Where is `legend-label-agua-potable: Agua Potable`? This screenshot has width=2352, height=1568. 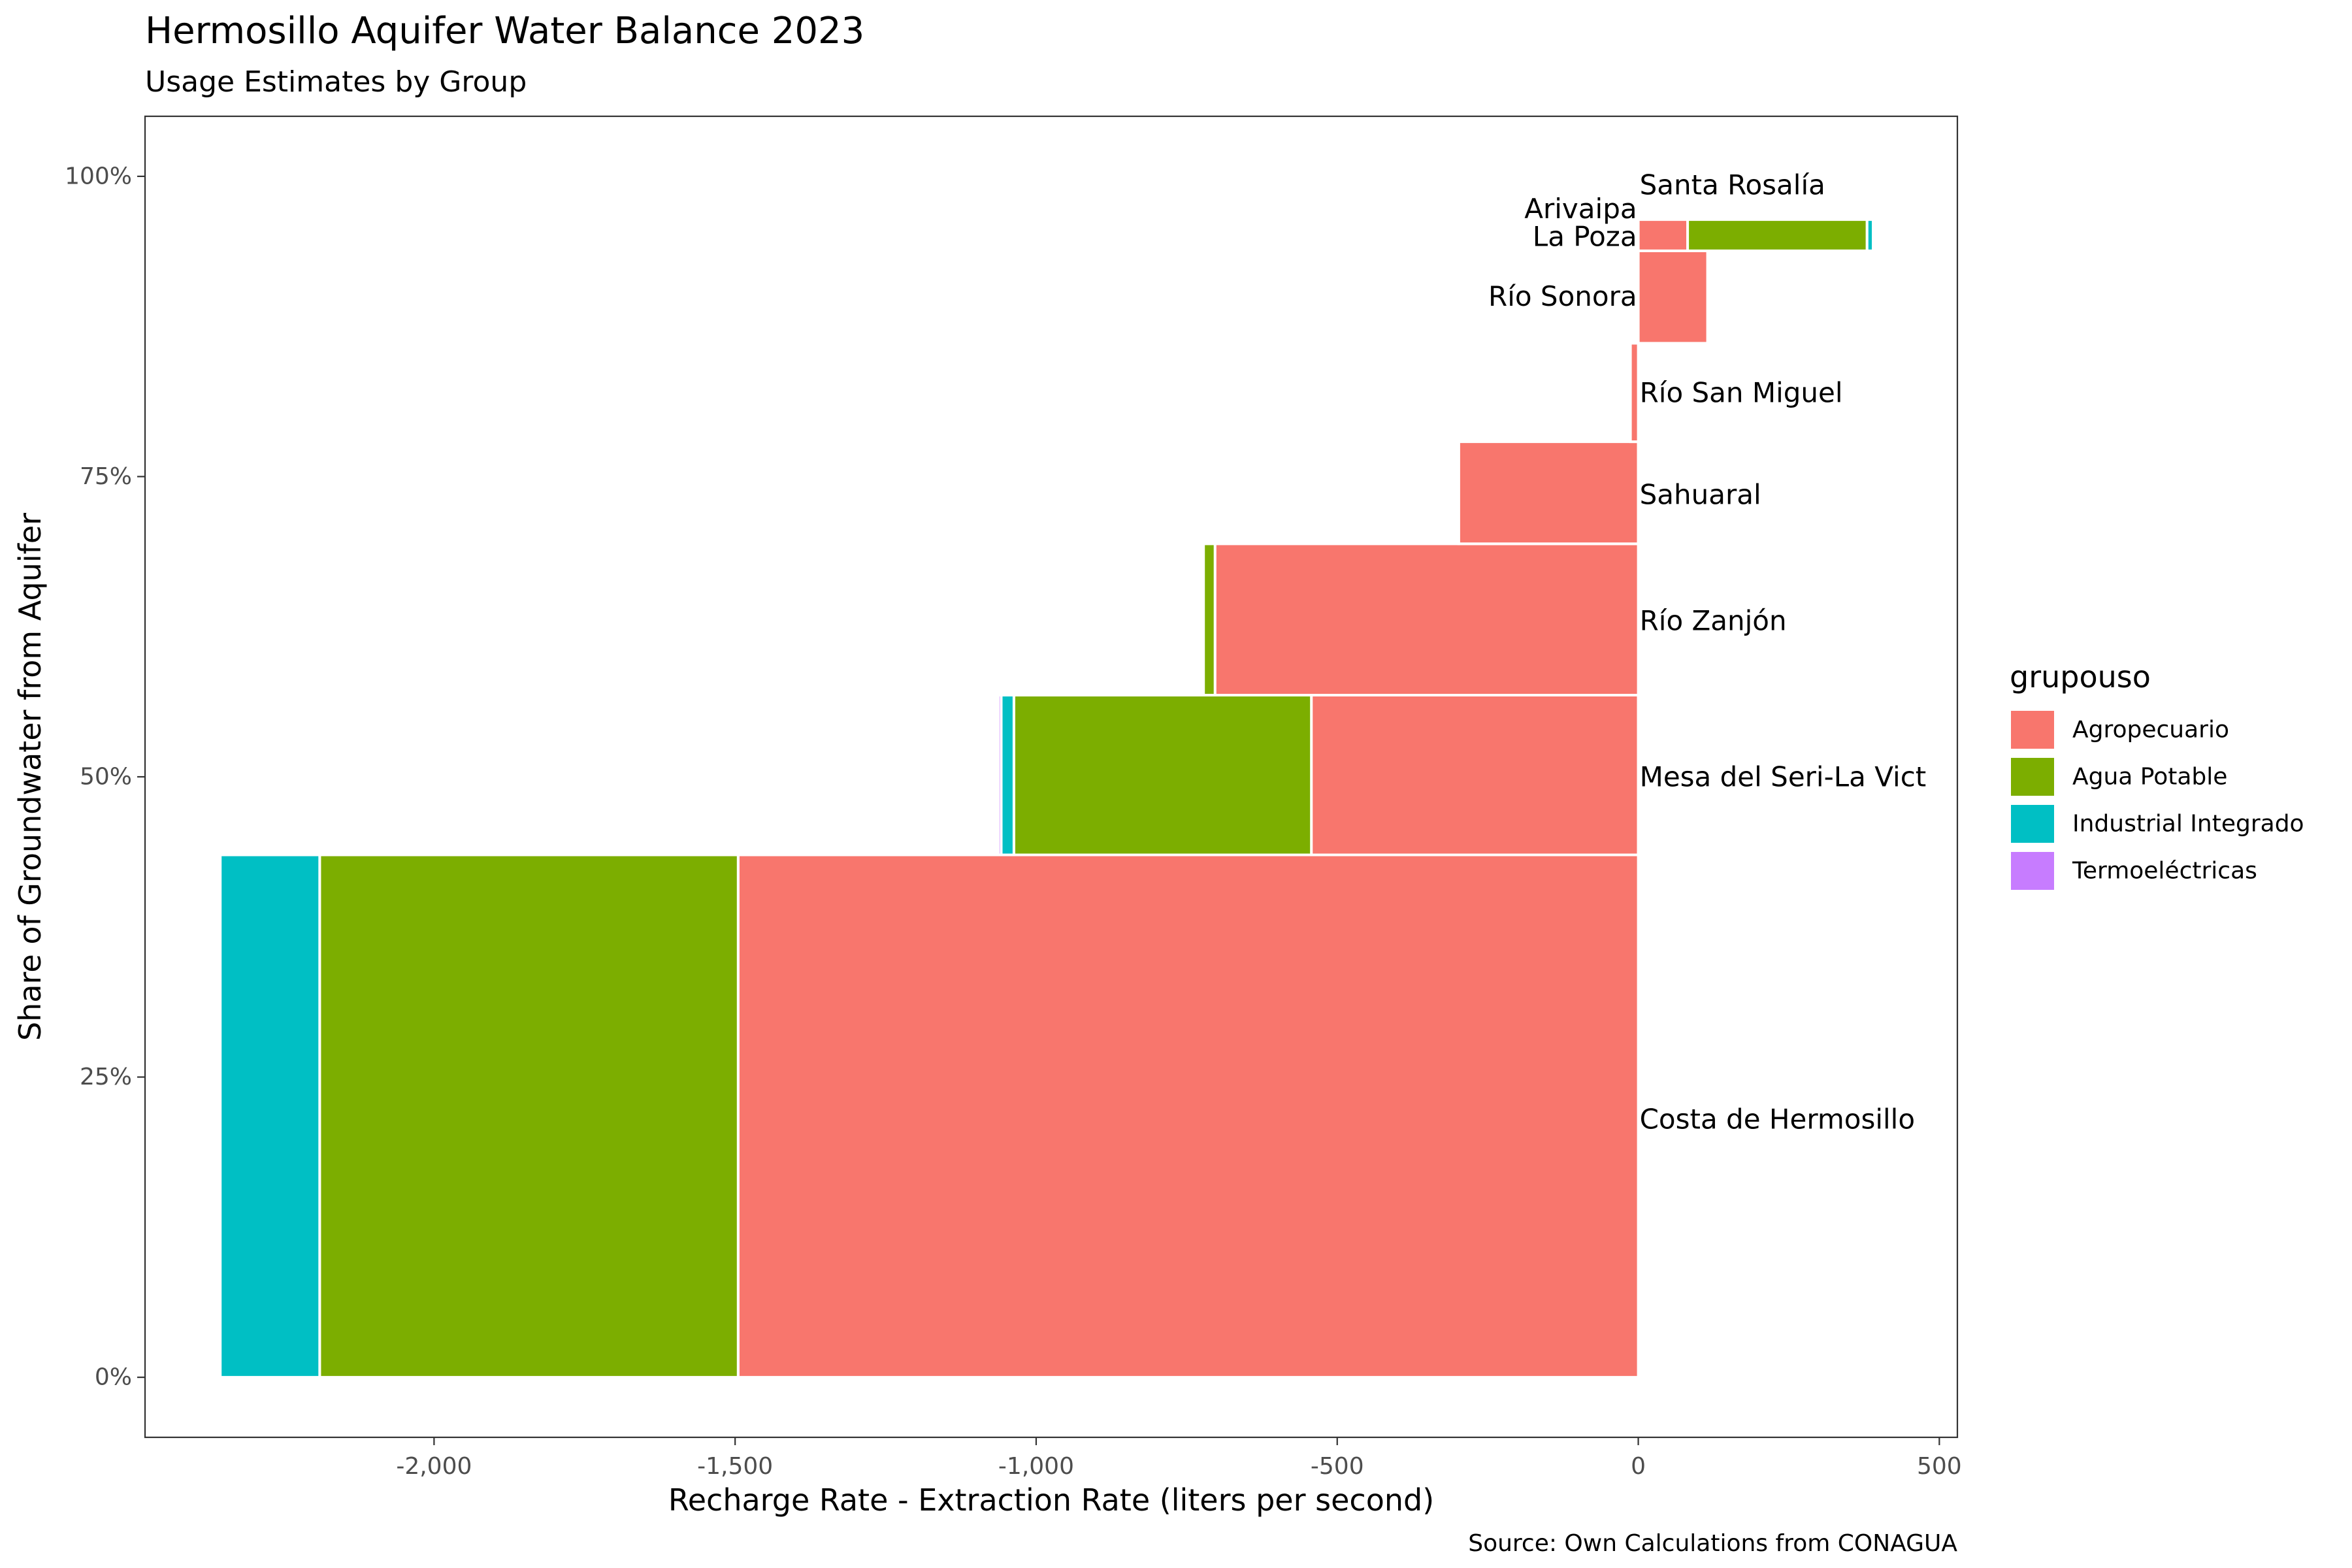
legend-label-agua-potable: Agua Potable is located at coordinates (2149, 777).